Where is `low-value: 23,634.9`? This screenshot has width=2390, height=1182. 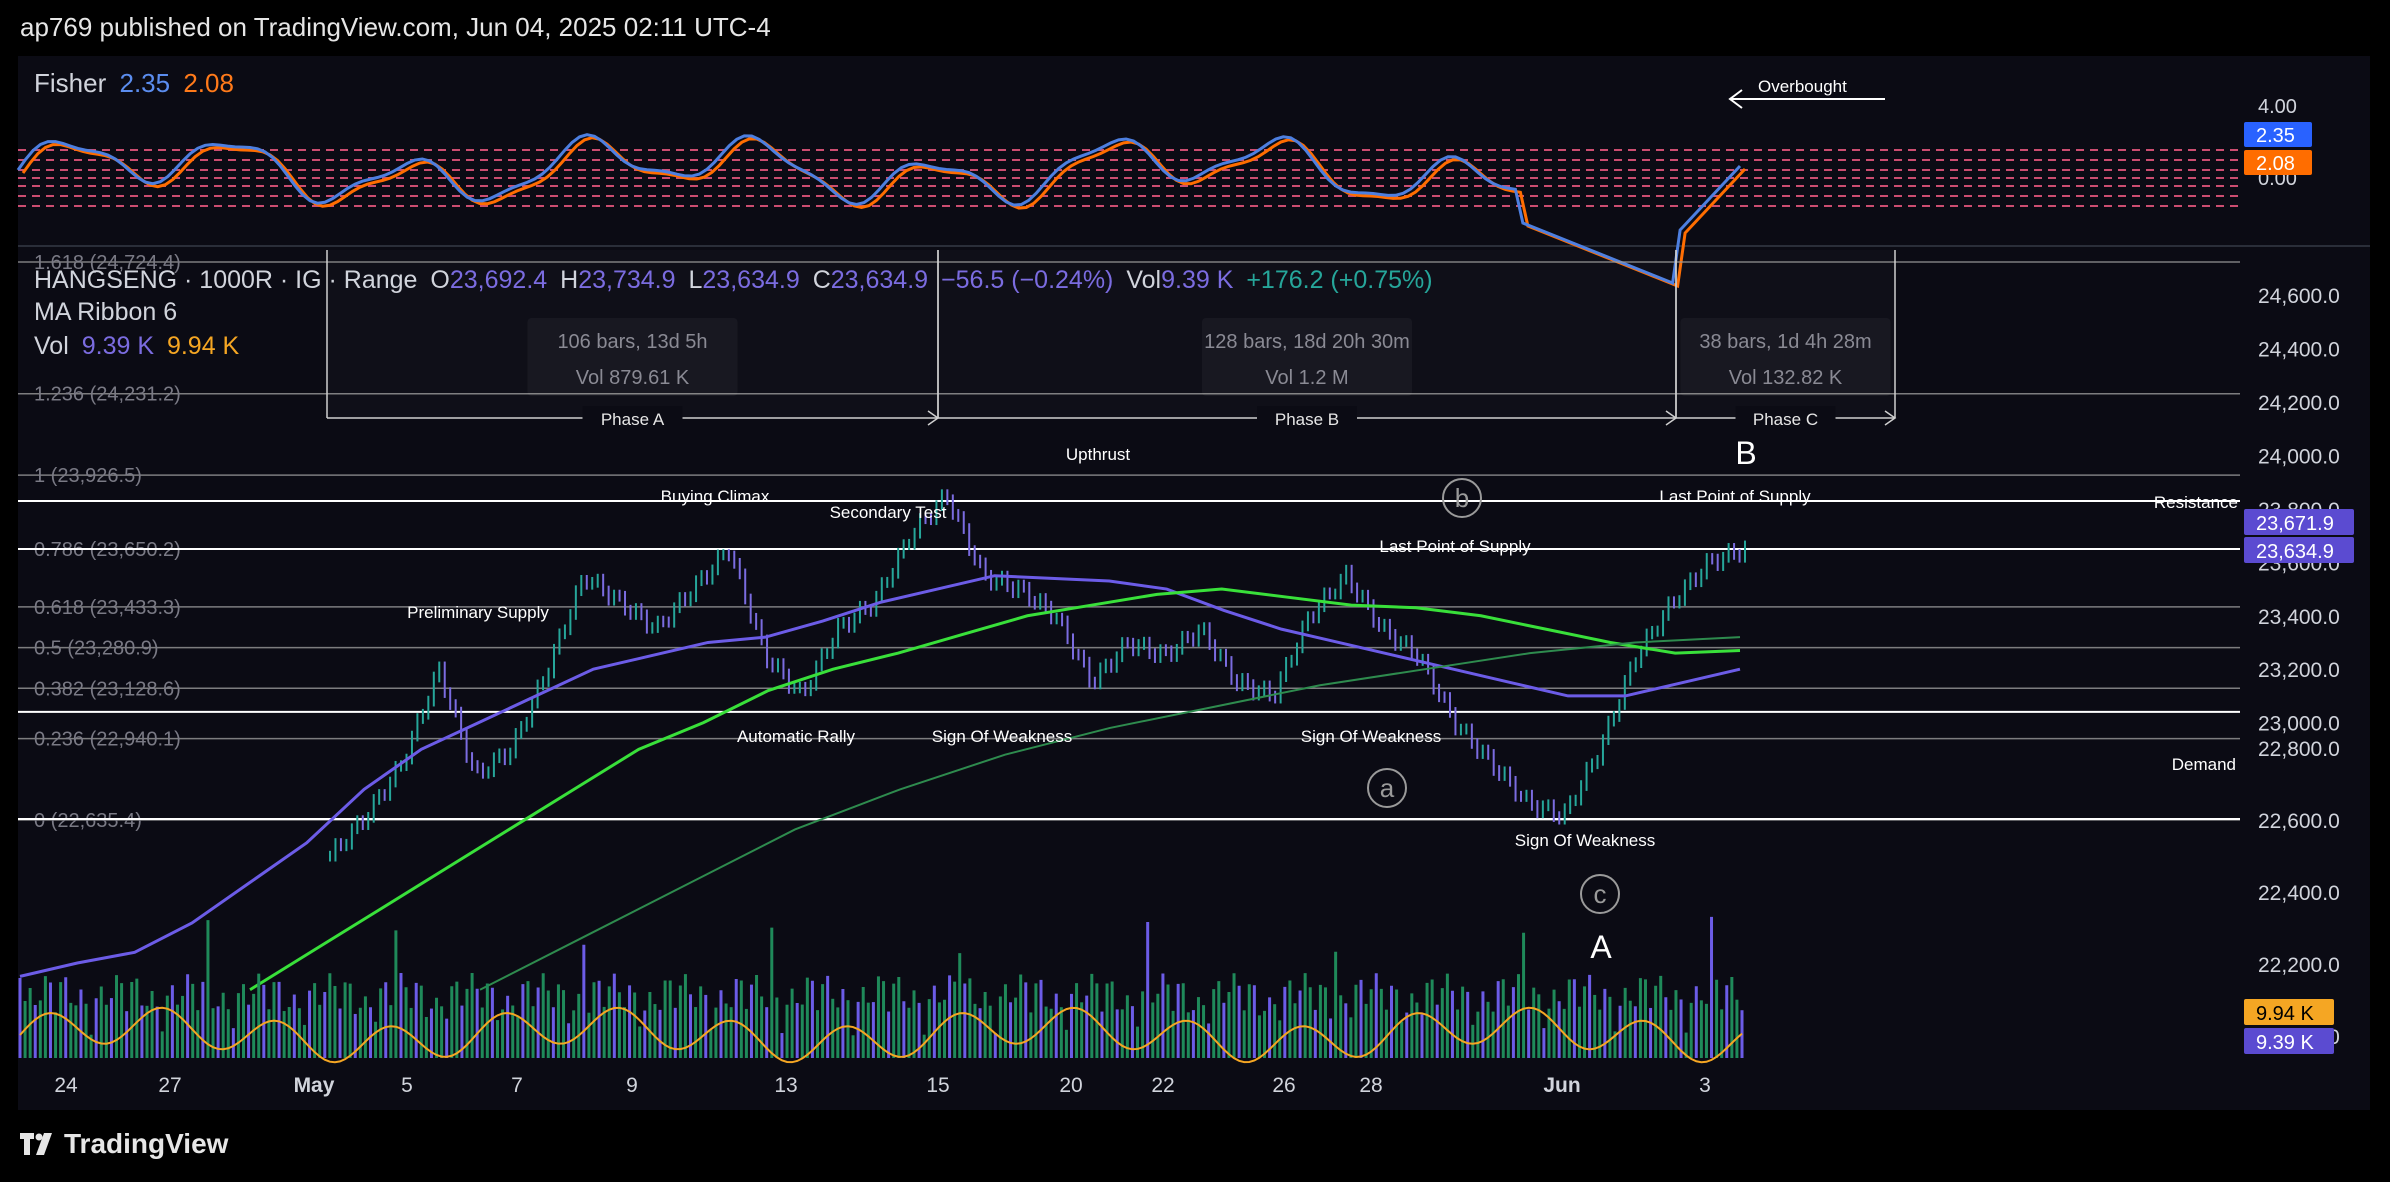 low-value: 23,634.9 is located at coordinates (751, 280).